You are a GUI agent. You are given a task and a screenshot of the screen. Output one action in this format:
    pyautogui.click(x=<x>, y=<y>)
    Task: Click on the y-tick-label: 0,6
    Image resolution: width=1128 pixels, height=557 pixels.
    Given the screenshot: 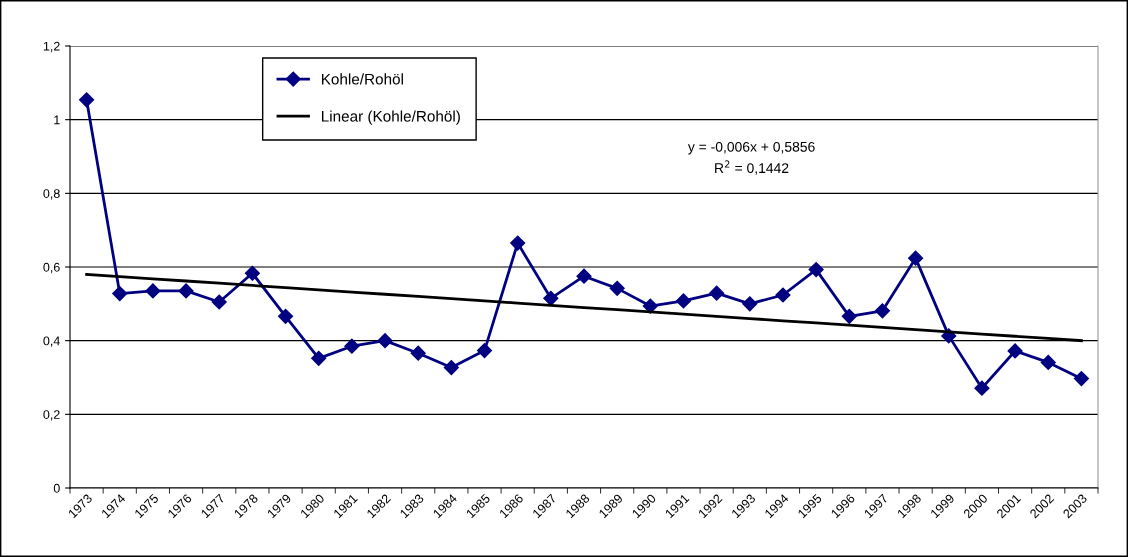 What is the action you would take?
    pyautogui.click(x=51, y=268)
    